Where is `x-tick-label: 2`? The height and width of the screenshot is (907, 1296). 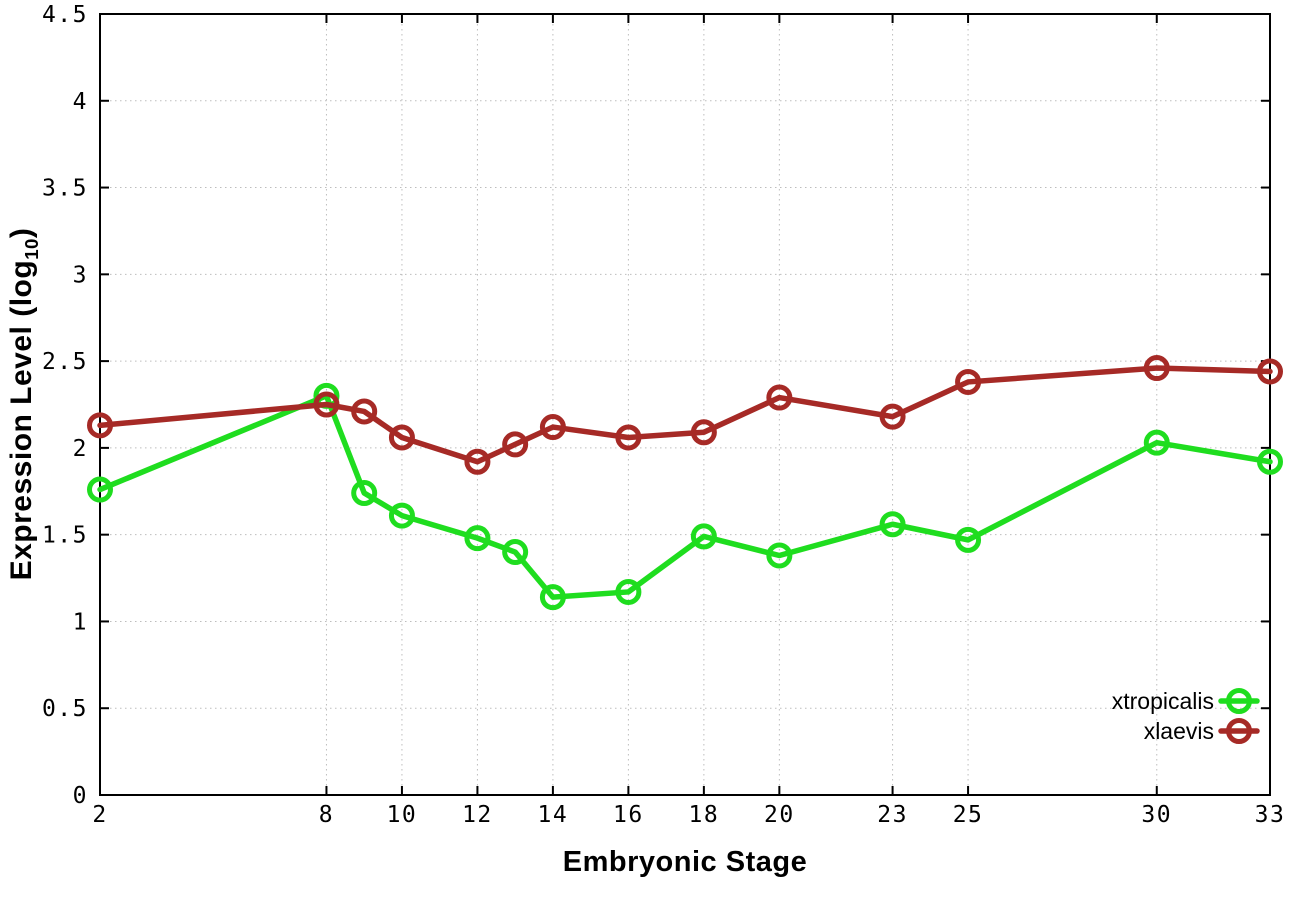
x-tick-label: 2 is located at coordinates (99, 815).